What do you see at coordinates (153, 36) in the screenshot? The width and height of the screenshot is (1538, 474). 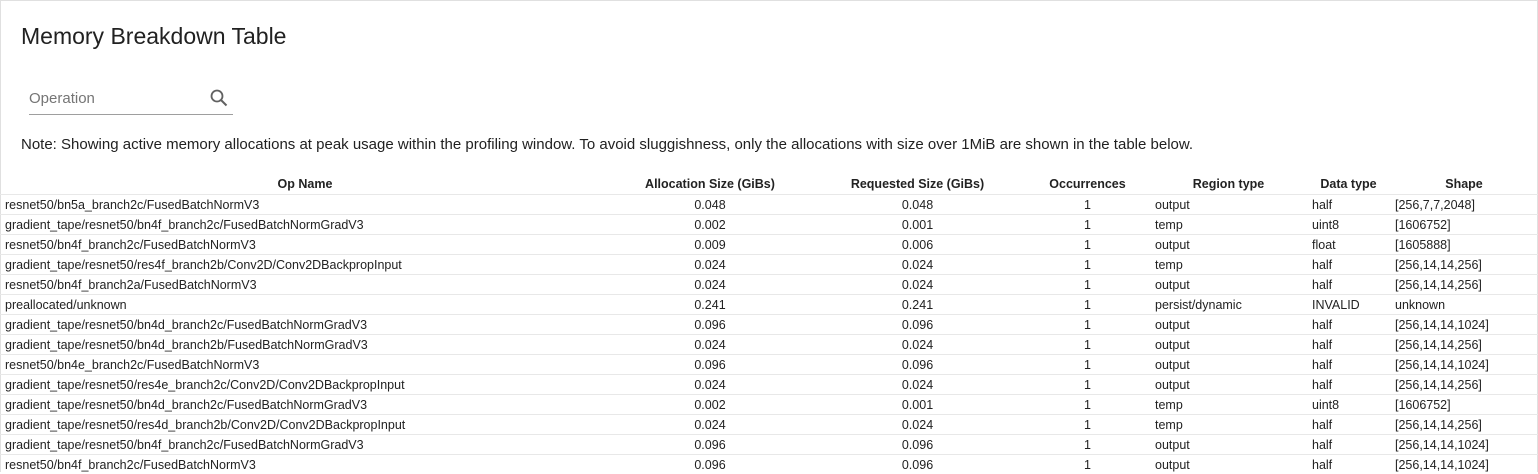 I see `page-title: Memory Breakdown Table` at bounding box center [153, 36].